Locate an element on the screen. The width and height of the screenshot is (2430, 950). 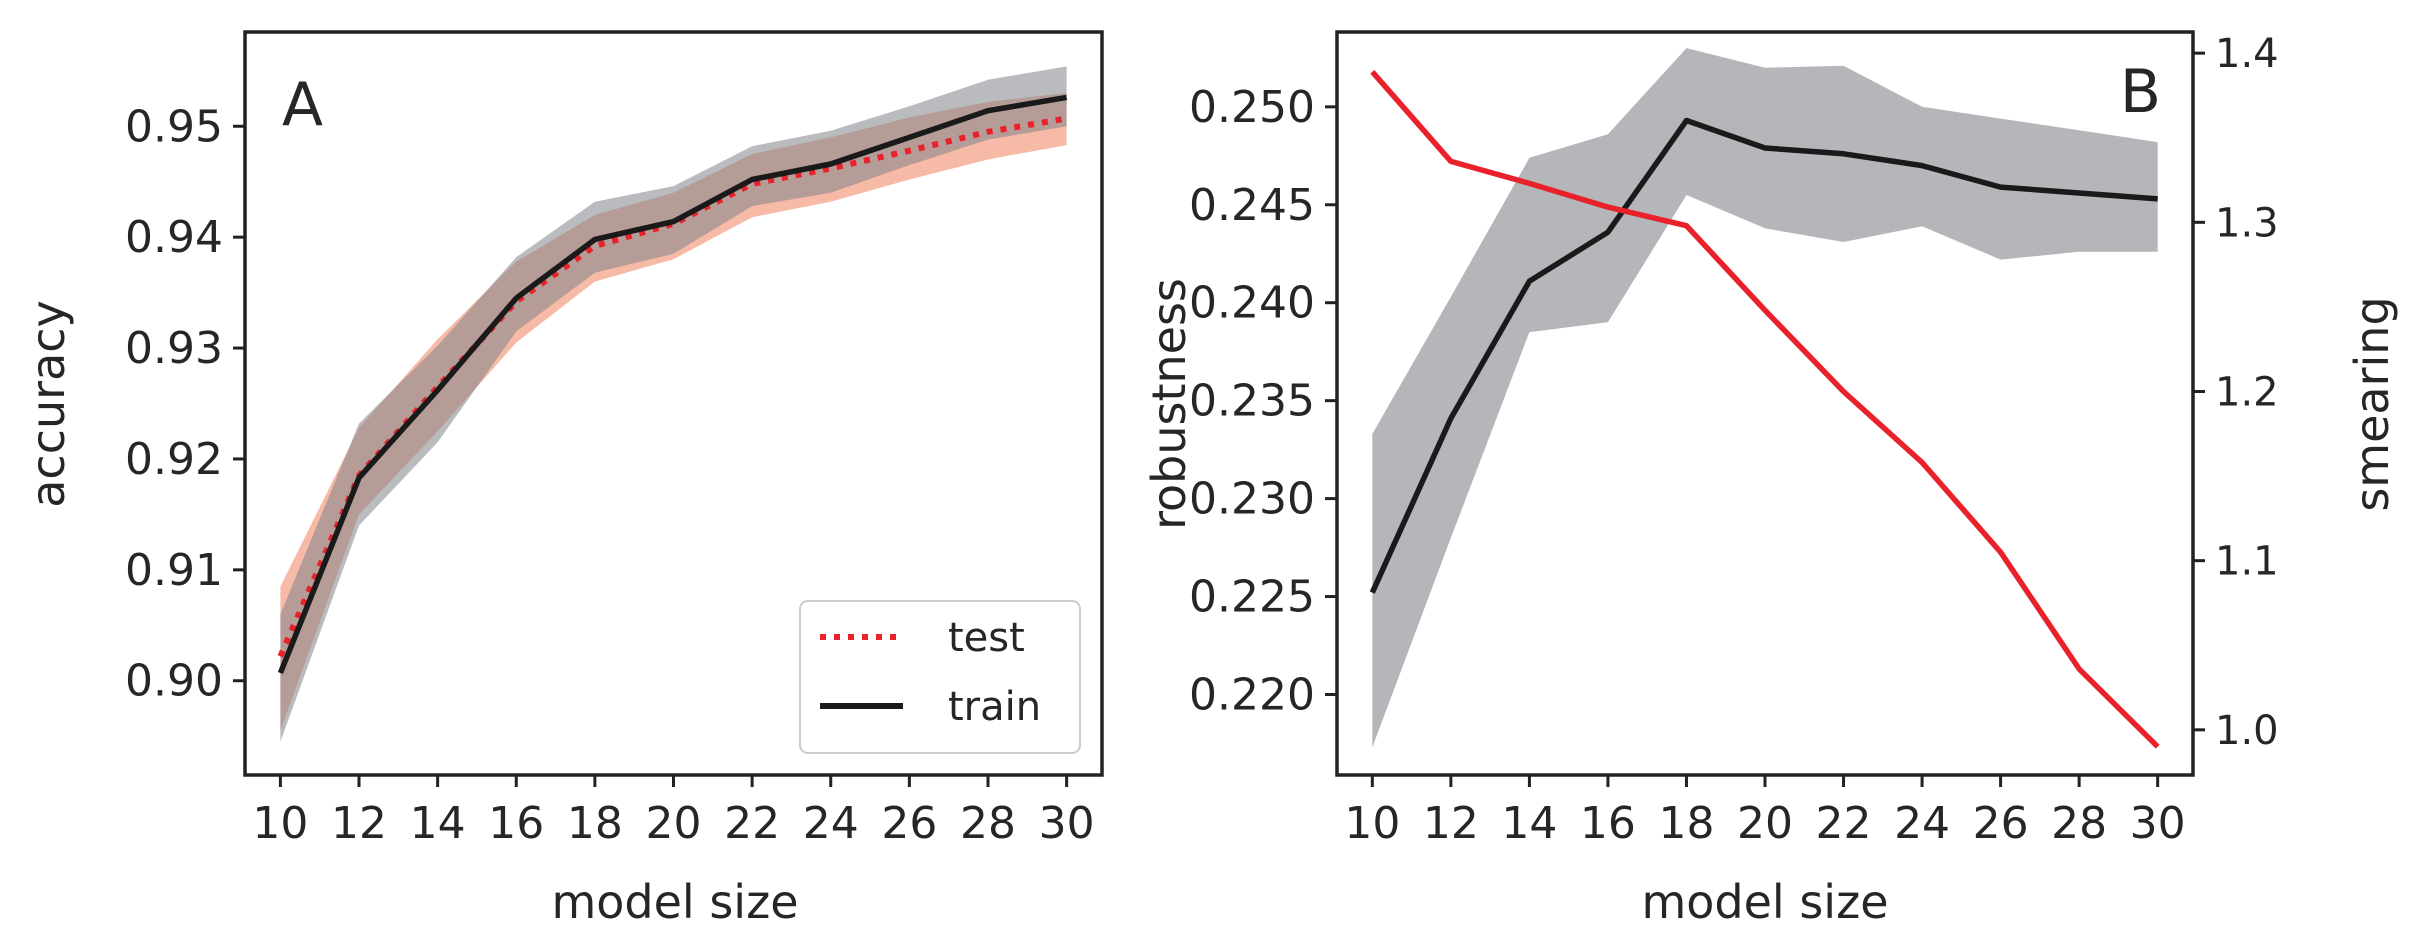
legend-test-label: test is located at coordinates (986, 638).